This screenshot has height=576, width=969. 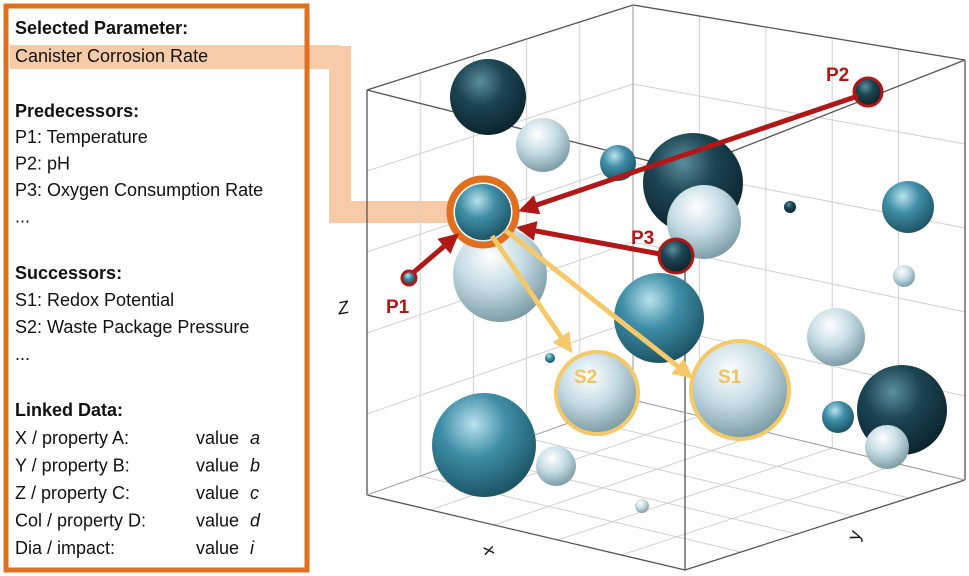 I want to click on linked-label: Col / property D:, so click(x=80, y=520).